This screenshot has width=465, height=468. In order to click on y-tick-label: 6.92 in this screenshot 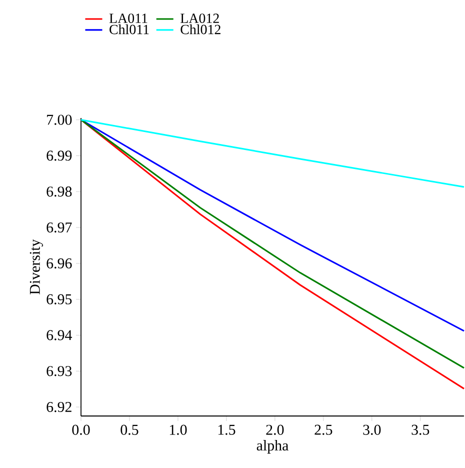, I will do `click(59, 407)`.